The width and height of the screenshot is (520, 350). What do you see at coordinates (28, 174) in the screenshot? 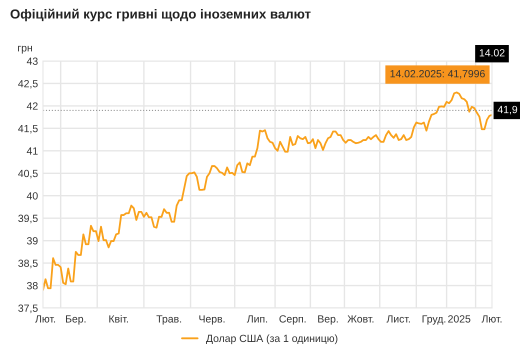
I see `y-tick-label: 40,5` at bounding box center [28, 174].